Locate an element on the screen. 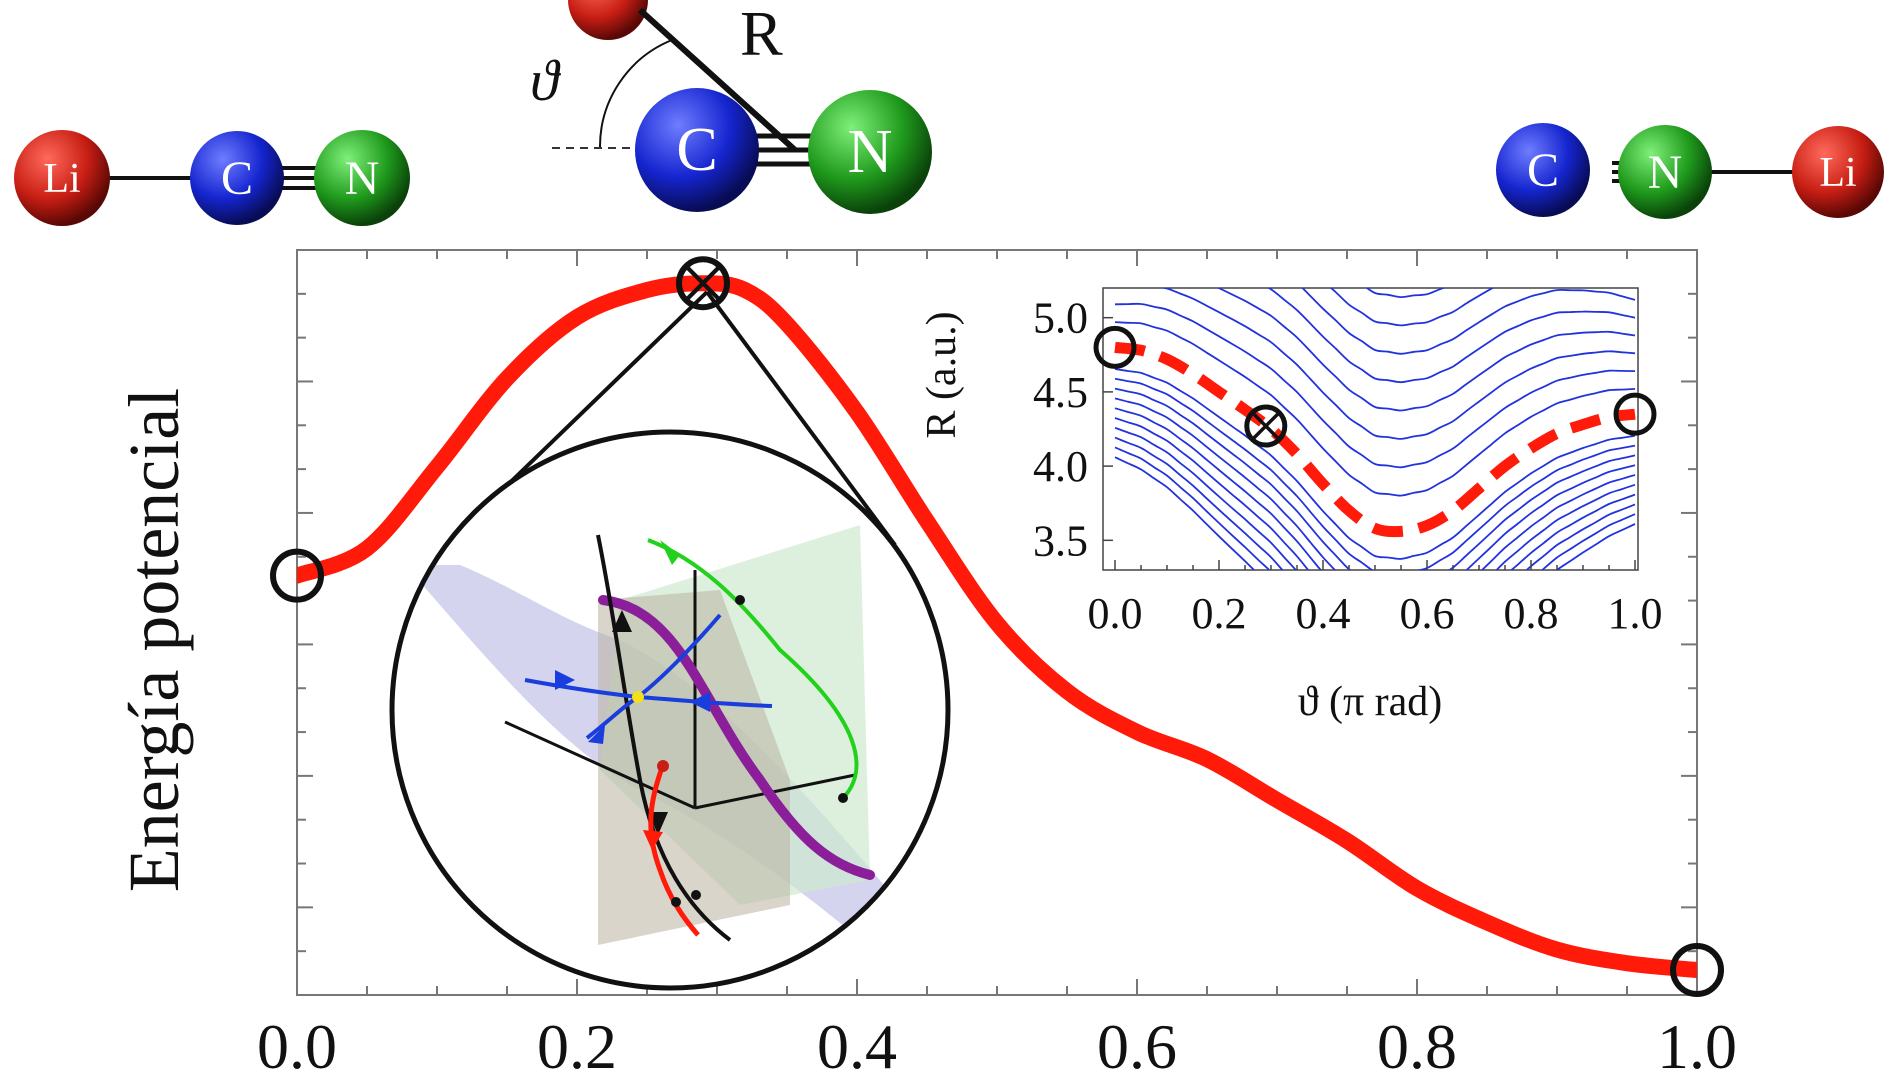 The image size is (1900, 1069). inset-y-tick-label: 4.0 is located at coordinates (1060, 466).